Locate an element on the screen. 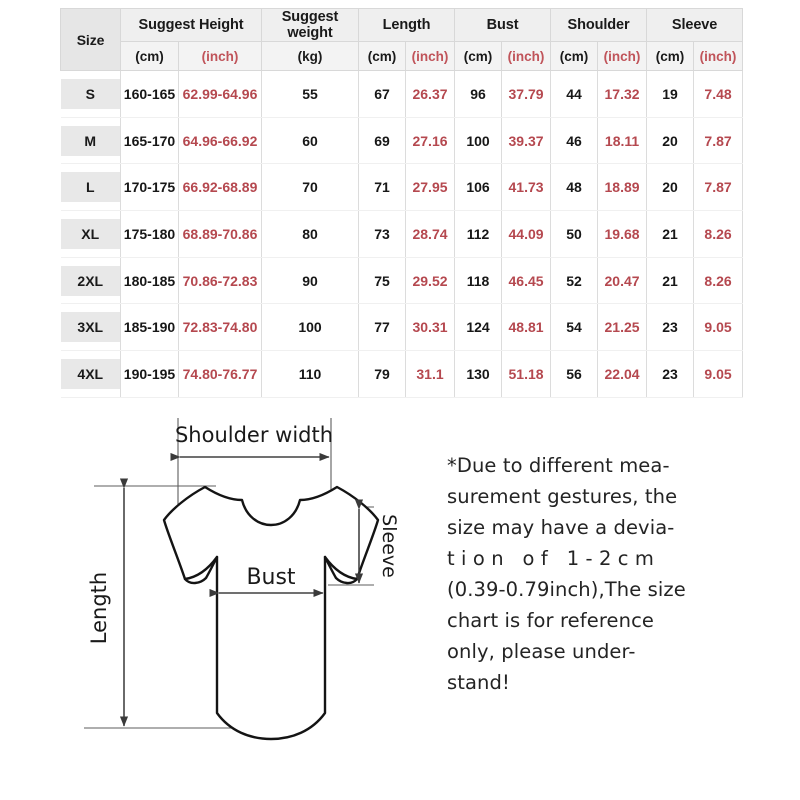 The height and width of the screenshot is (800, 800). note-line: chart is for reference is located at coordinates (550, 620).